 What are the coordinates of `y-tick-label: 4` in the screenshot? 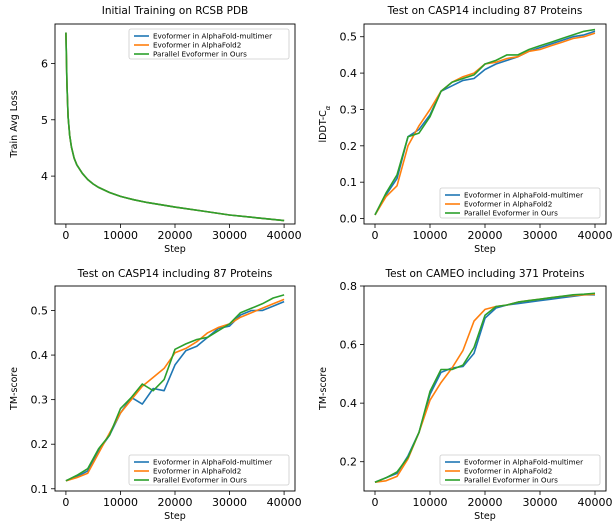 It's located at (44, 176).